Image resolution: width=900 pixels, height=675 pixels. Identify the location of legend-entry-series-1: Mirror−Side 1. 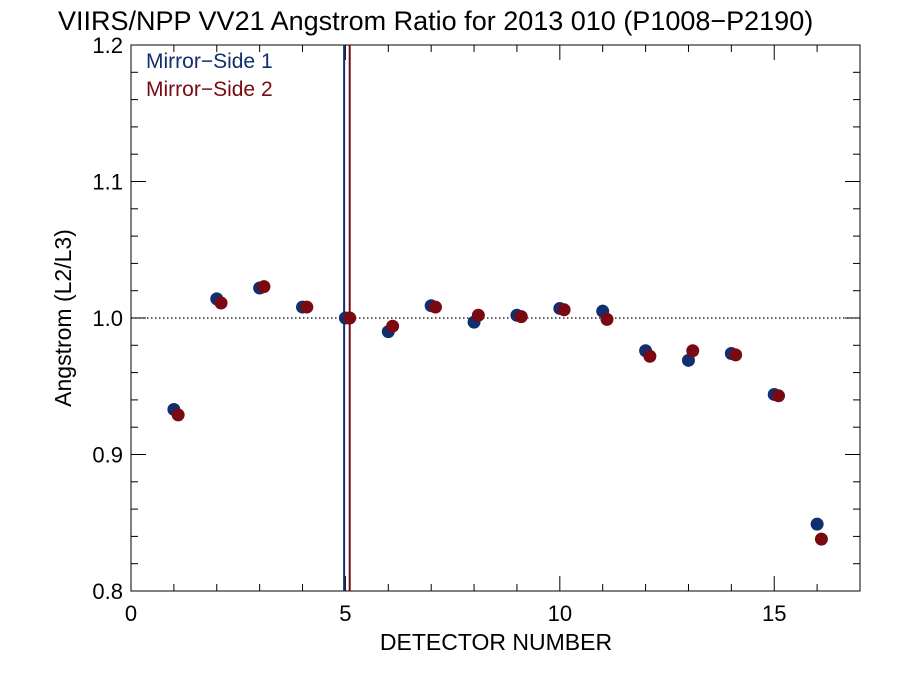
(209, 61).